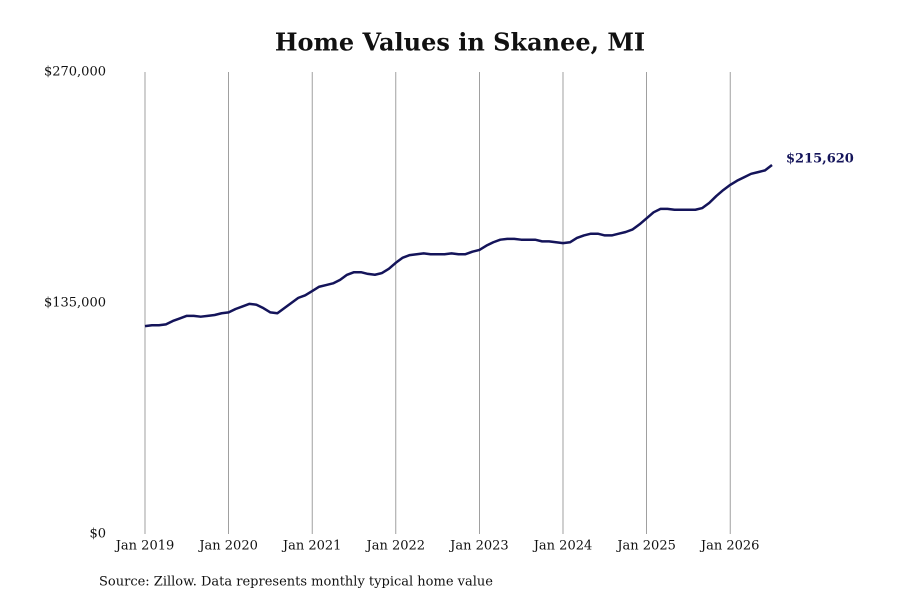  Describe the element at coordinates (645, 546) in the screenshot. I see `x-tick-label: Jan 2025` at that location.